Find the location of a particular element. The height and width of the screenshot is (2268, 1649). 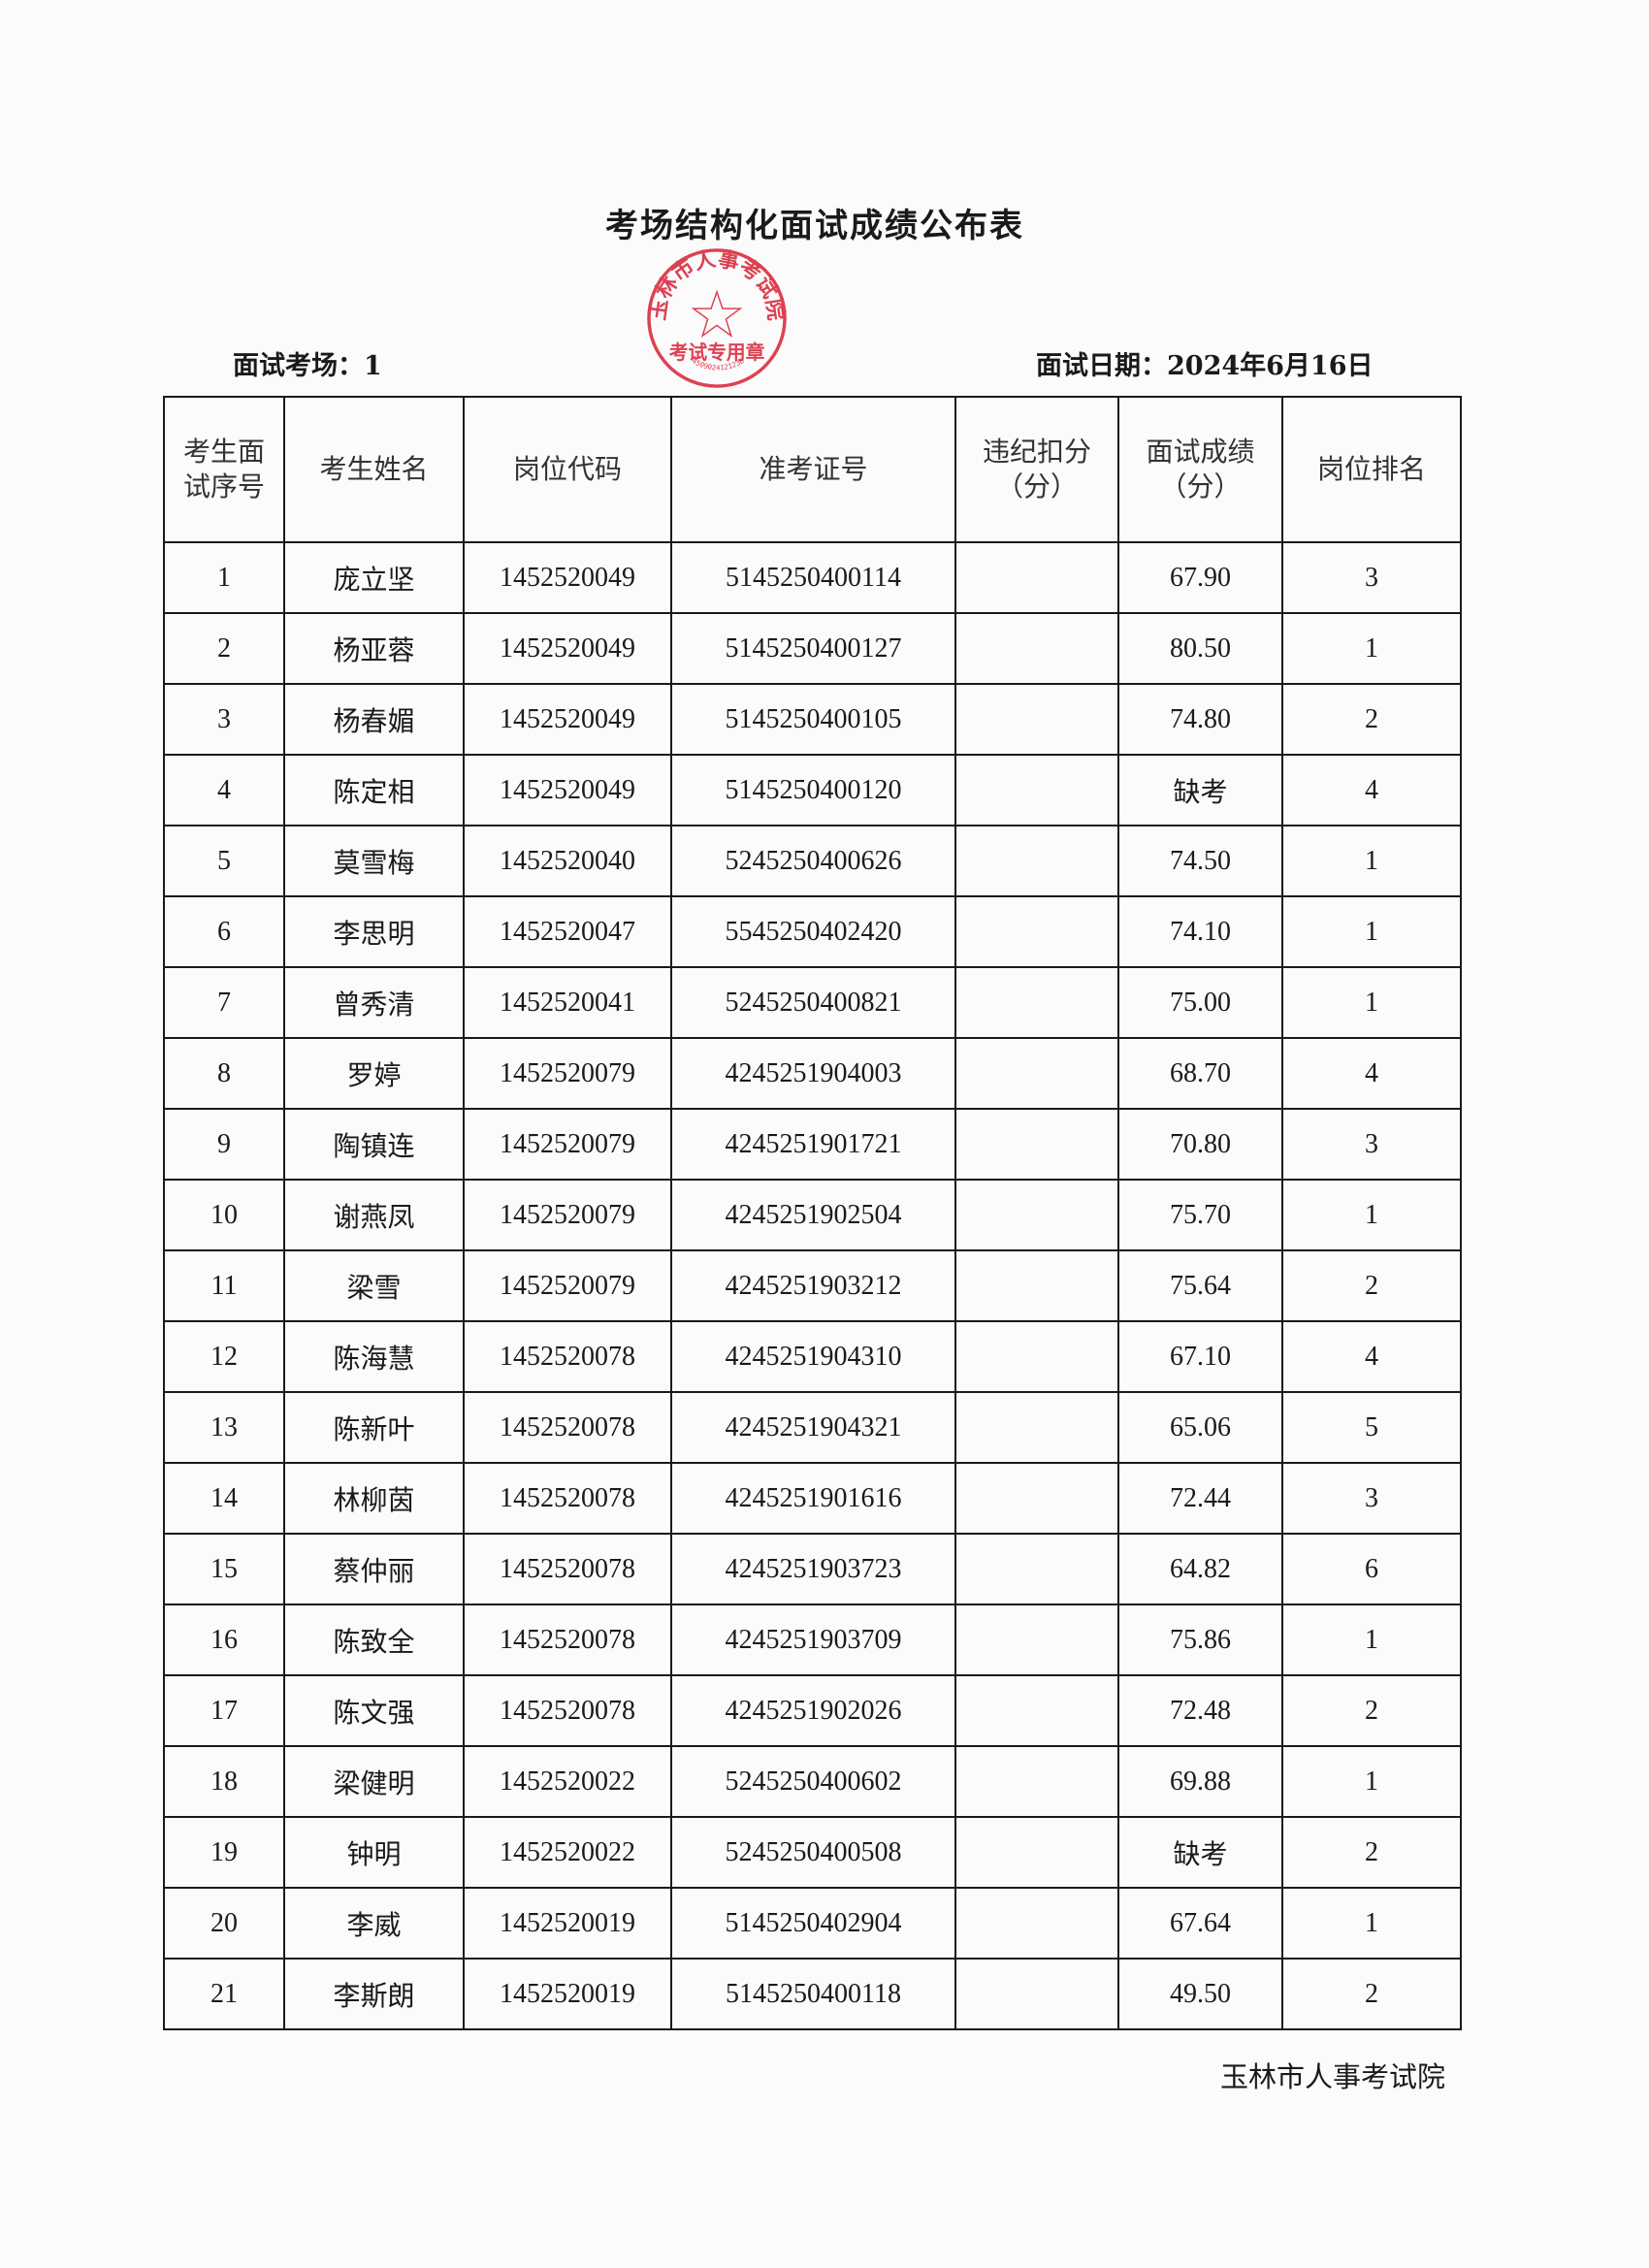

table-row: 20 李威 1452520019 5145250402904 67.64 1 is located at coordinates (812, 1923).